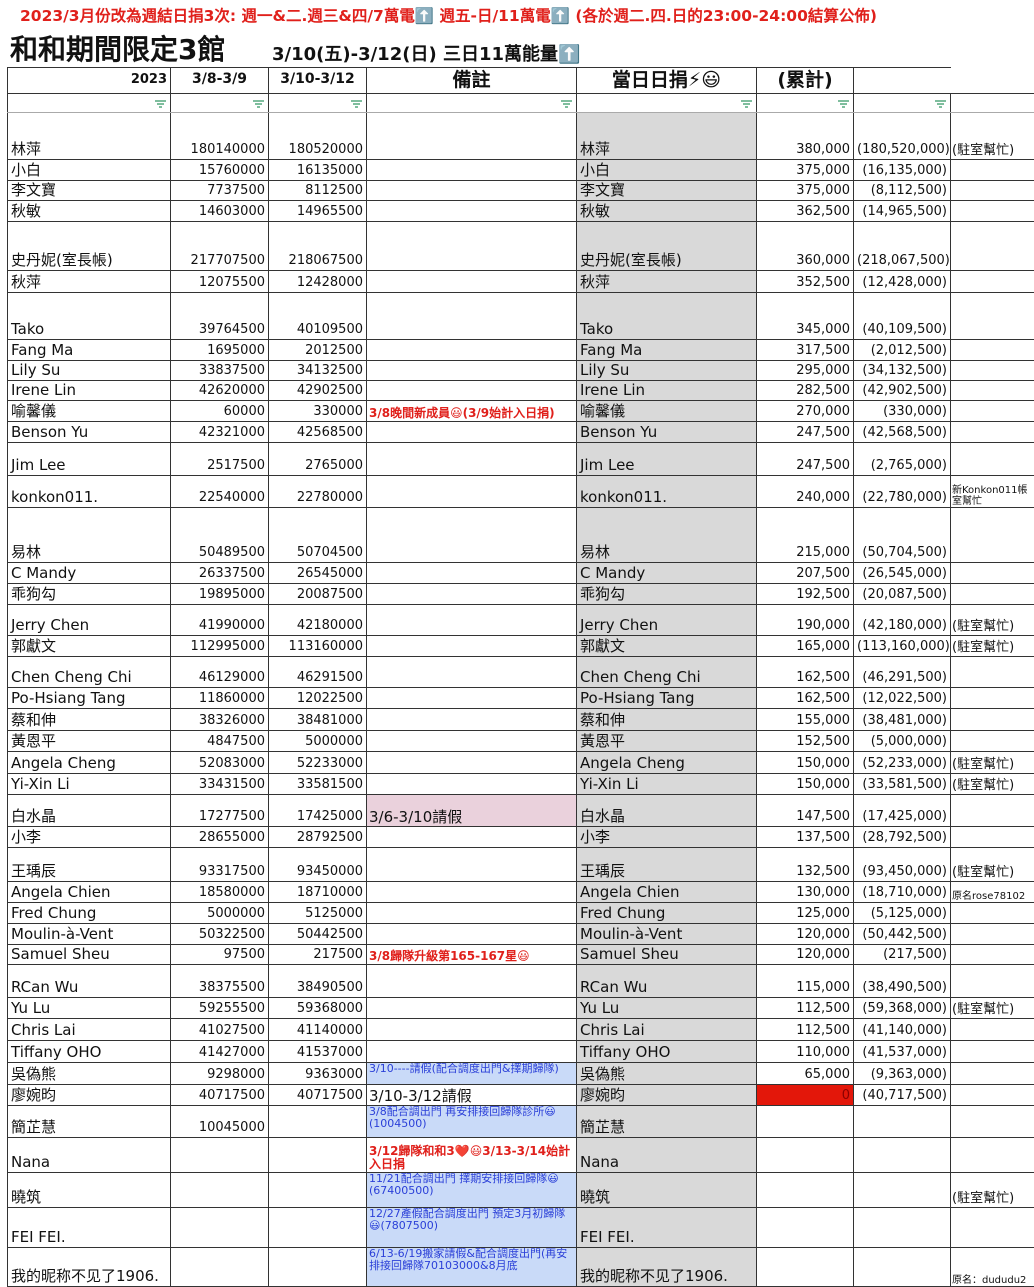 This screenshot has height=1287, width=1034. What do you see at coordinates (89, 836) in the screenshot?
I see `name-cell: 小李` at bounding box center [89, 836].